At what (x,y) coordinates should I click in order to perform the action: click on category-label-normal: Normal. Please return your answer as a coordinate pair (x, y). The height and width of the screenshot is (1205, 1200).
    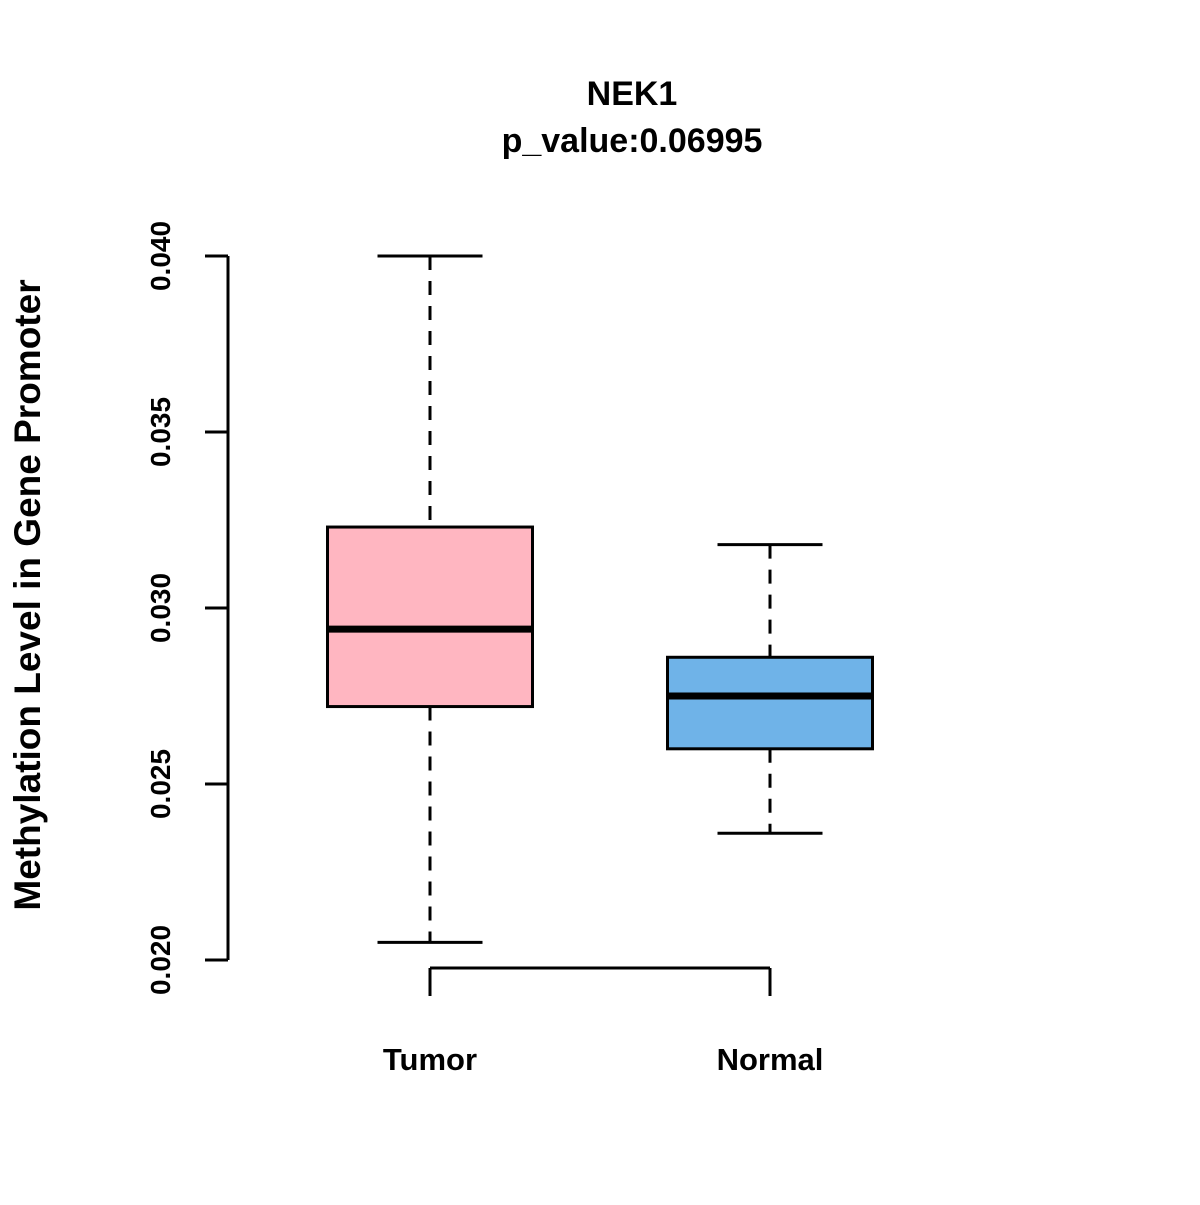
    Looking at the image, I should click on (770, 1059).